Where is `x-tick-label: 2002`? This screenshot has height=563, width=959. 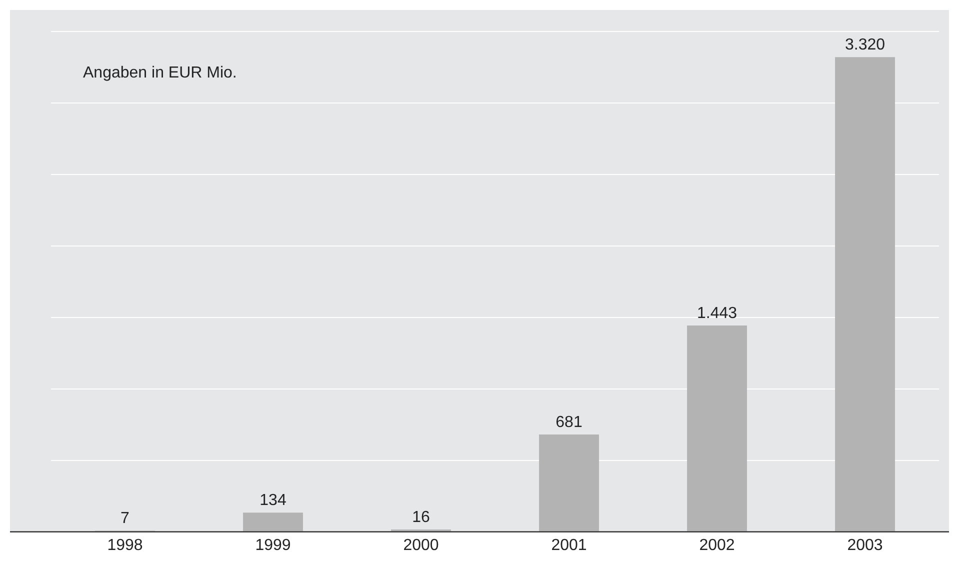 x-tick-label: 2002 is located at coordinates (717, 545).